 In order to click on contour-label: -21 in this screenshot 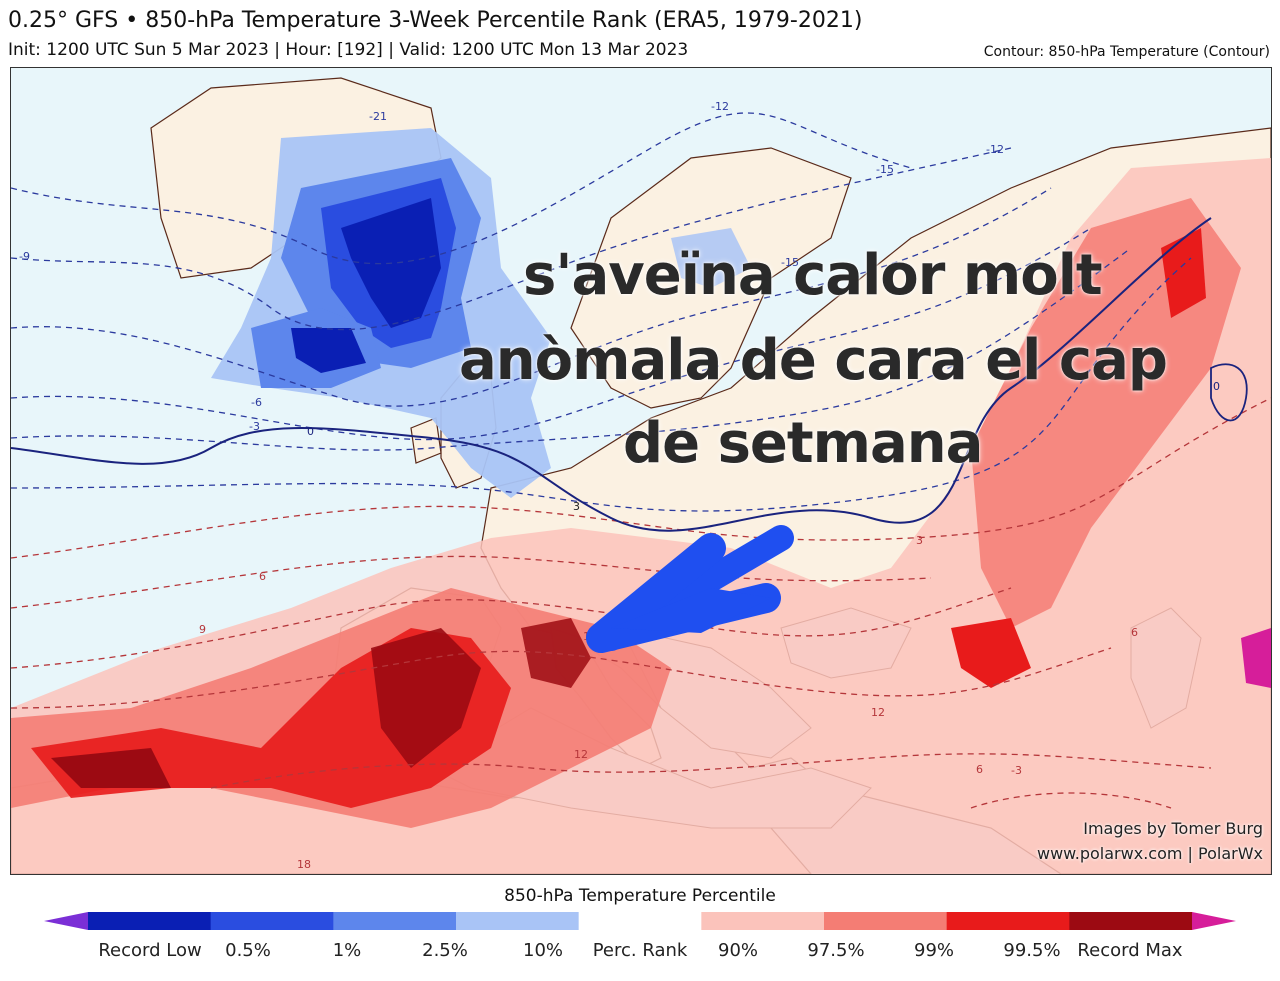, I will do `click(378, 116)`.